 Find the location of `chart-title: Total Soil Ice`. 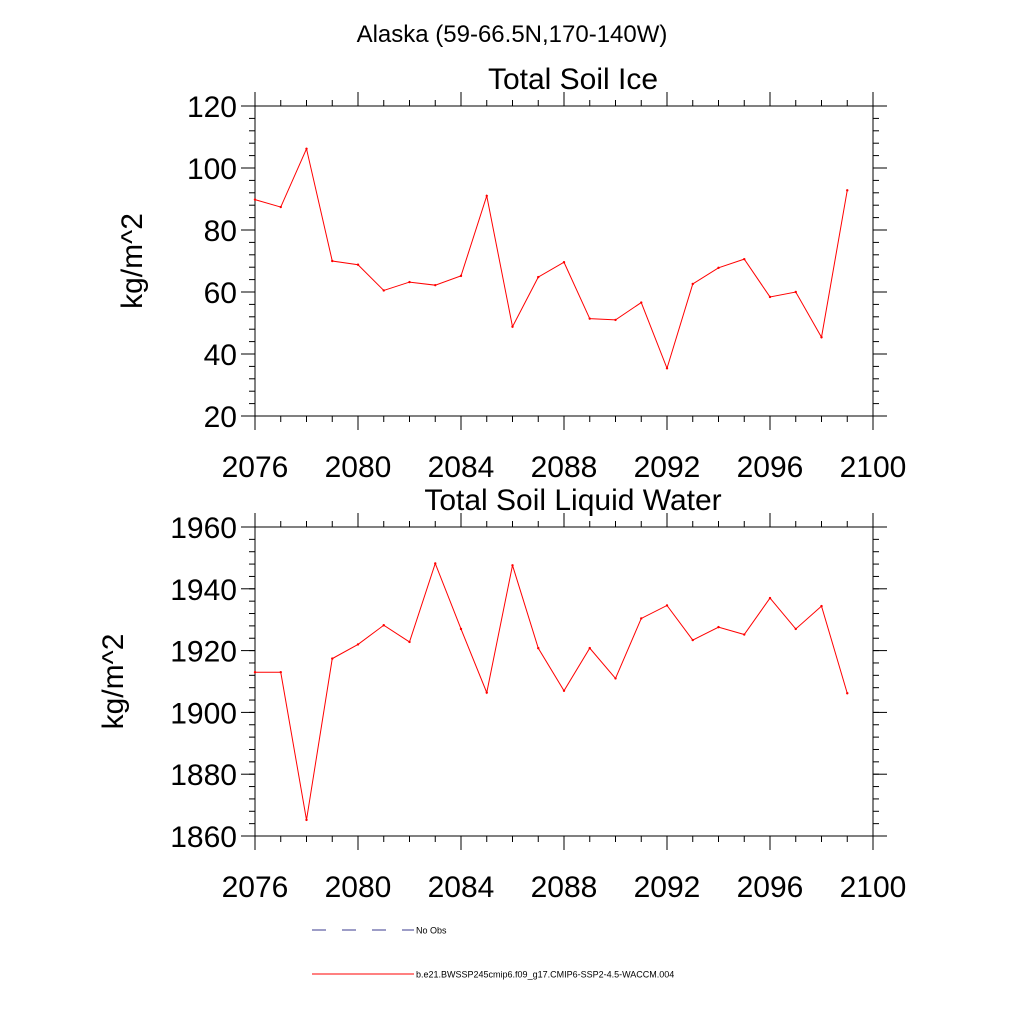

chart-title: Total Soil Ice is located at coordinates (573, 79).